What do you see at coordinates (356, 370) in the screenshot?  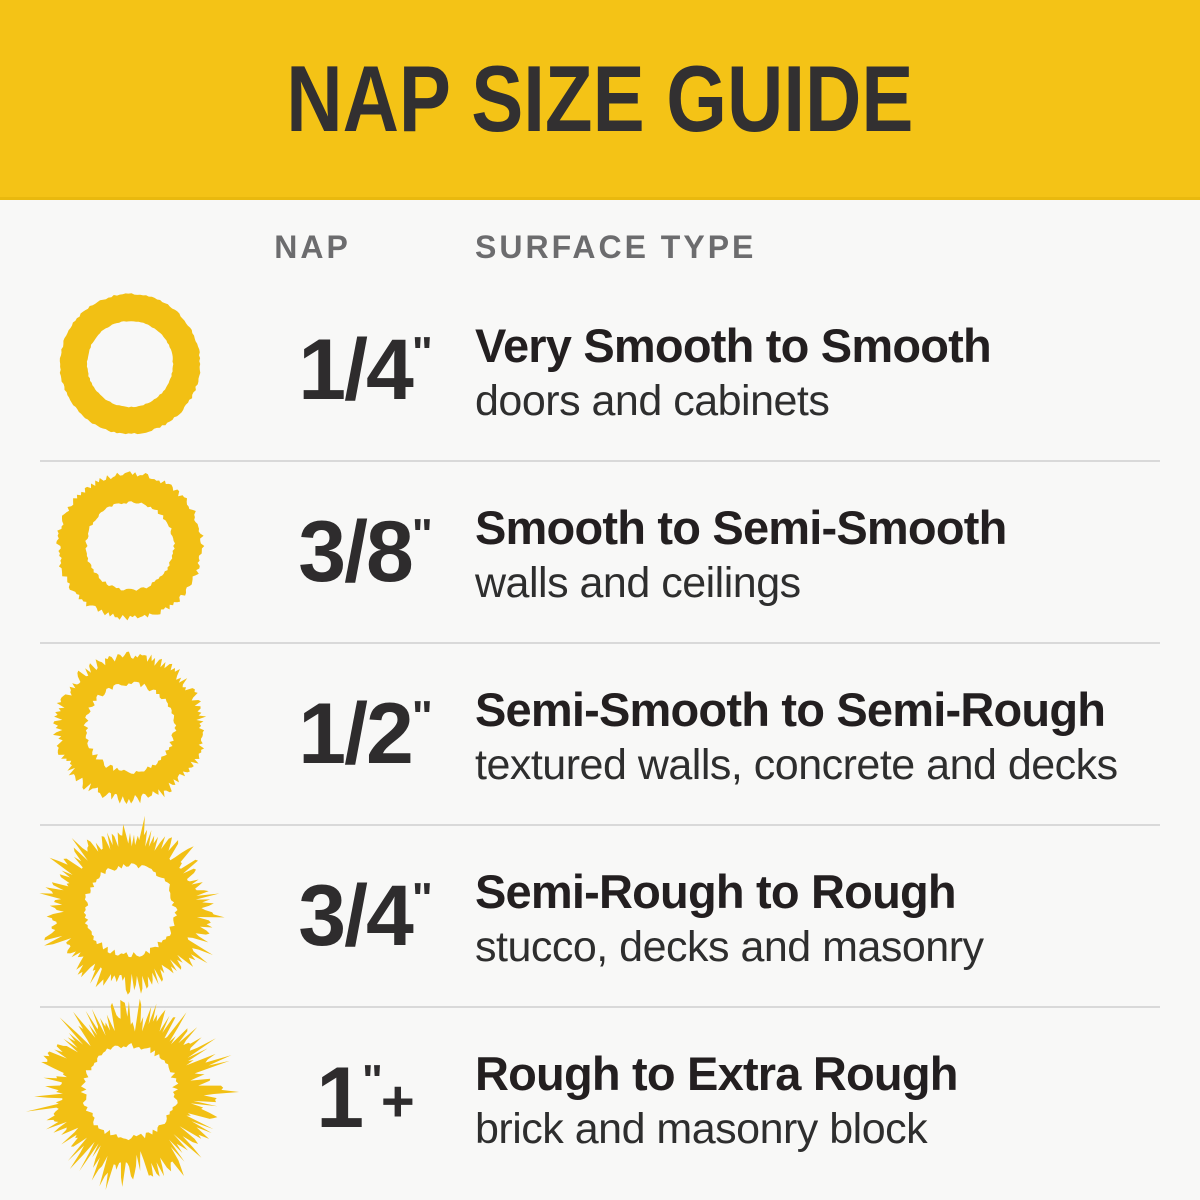 I see `nap-number: 1/4` at bounding box center [356, 370].